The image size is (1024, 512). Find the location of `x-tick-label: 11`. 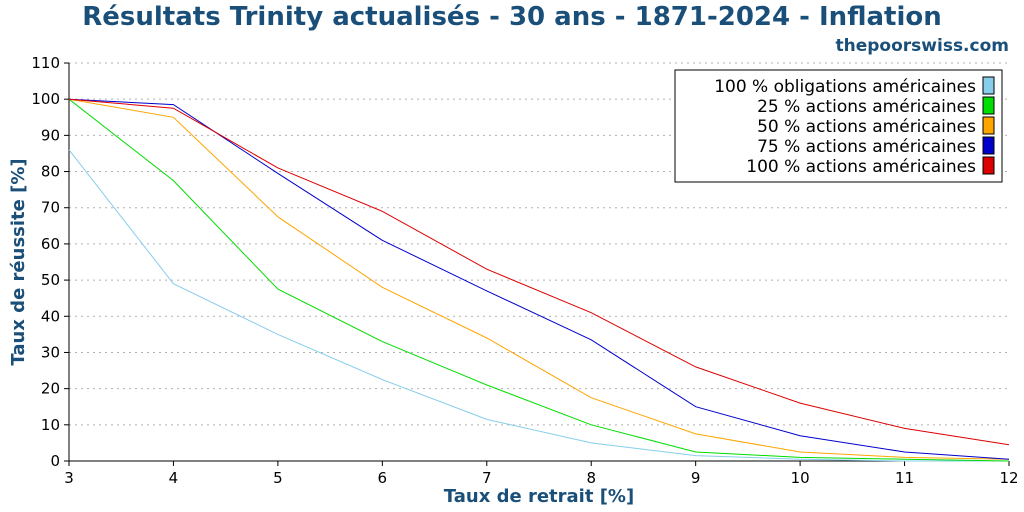

x-tick-label: 11 is located at coordinates (904, 478).